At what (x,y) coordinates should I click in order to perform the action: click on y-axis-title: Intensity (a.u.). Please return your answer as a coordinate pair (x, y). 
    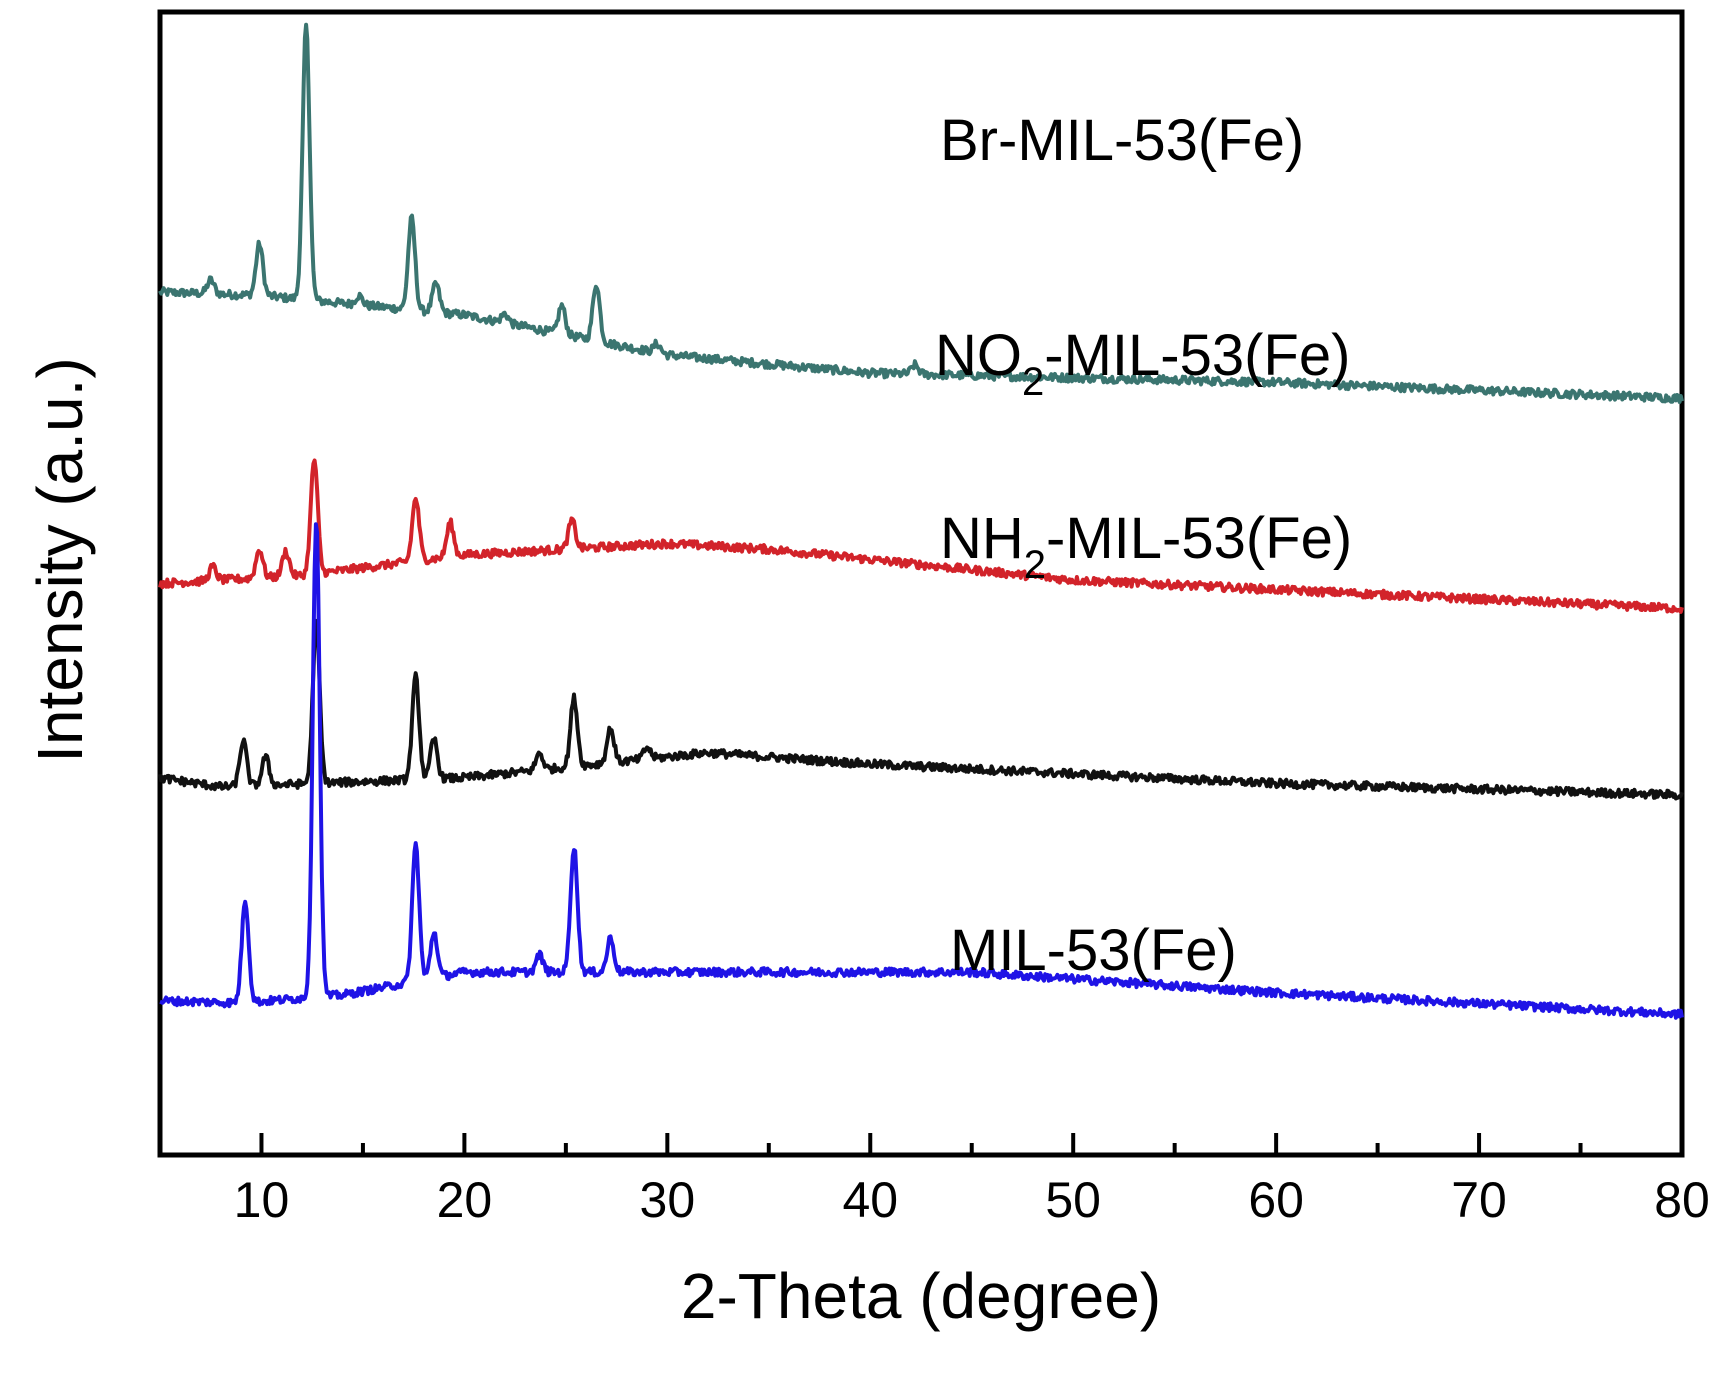
    Looking at the image, I should click on (60, 560).